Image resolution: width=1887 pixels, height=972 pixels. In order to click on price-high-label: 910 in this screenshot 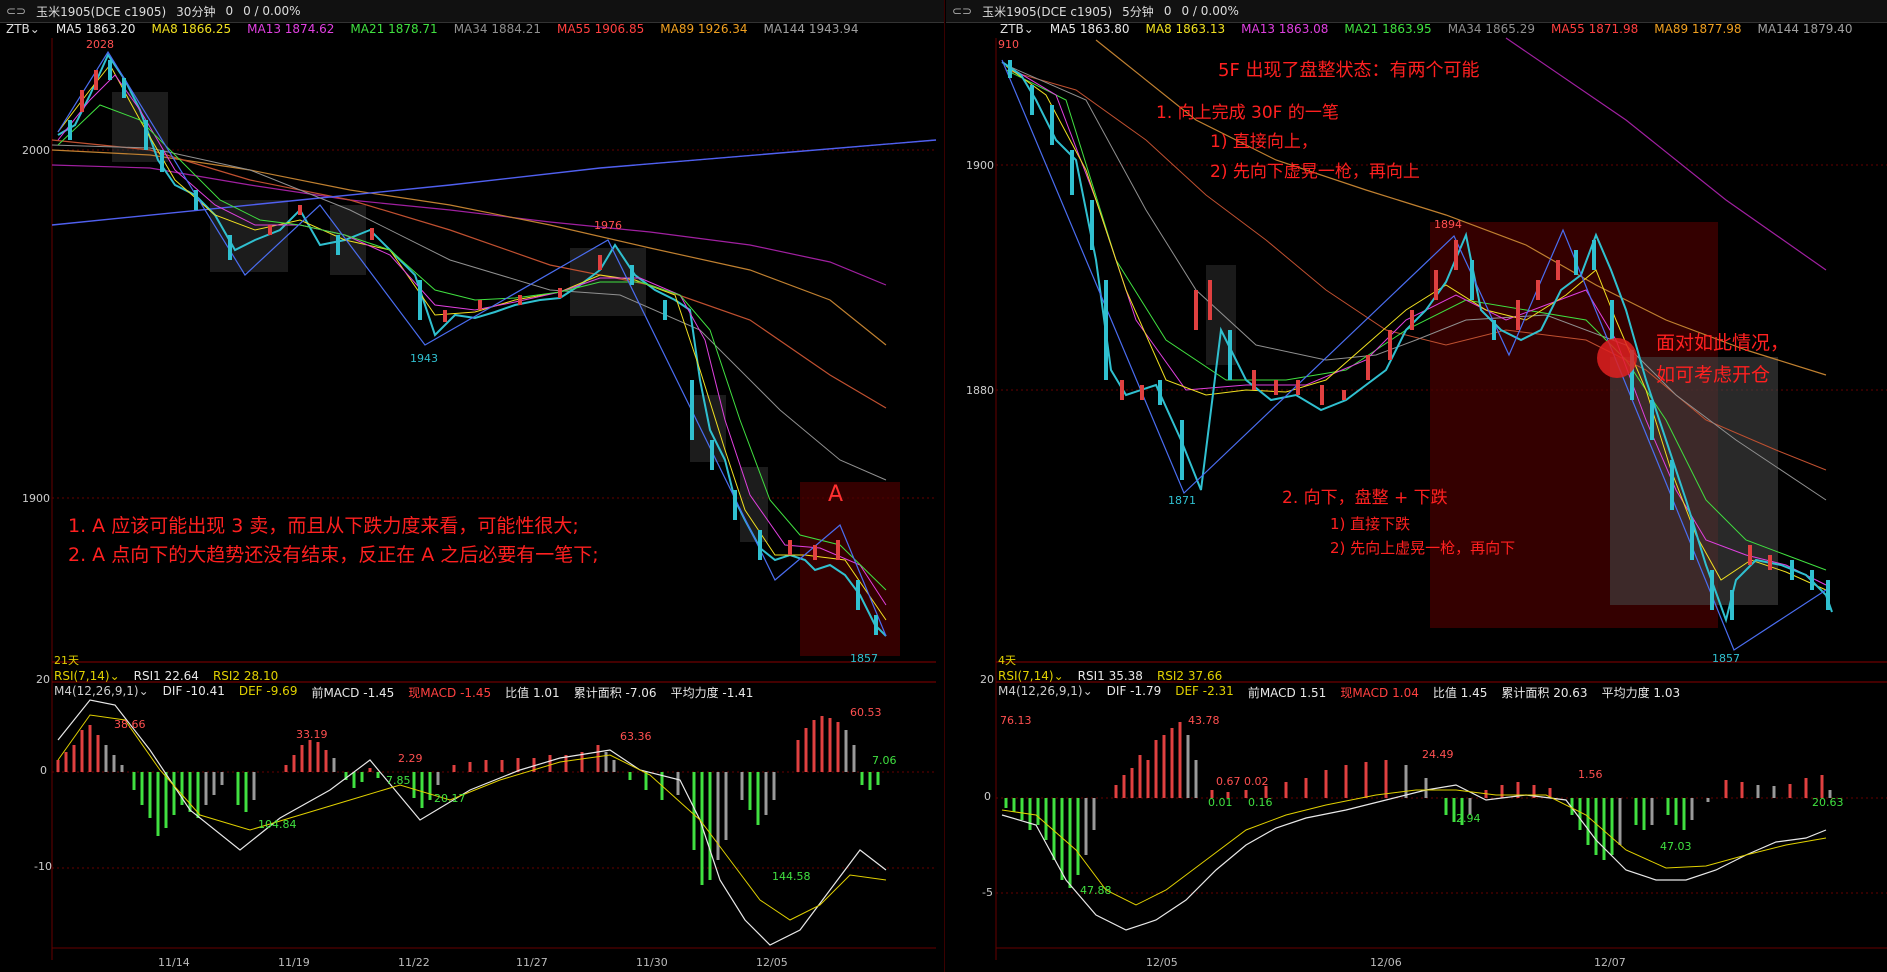, I will do `click(1008, 44)`.